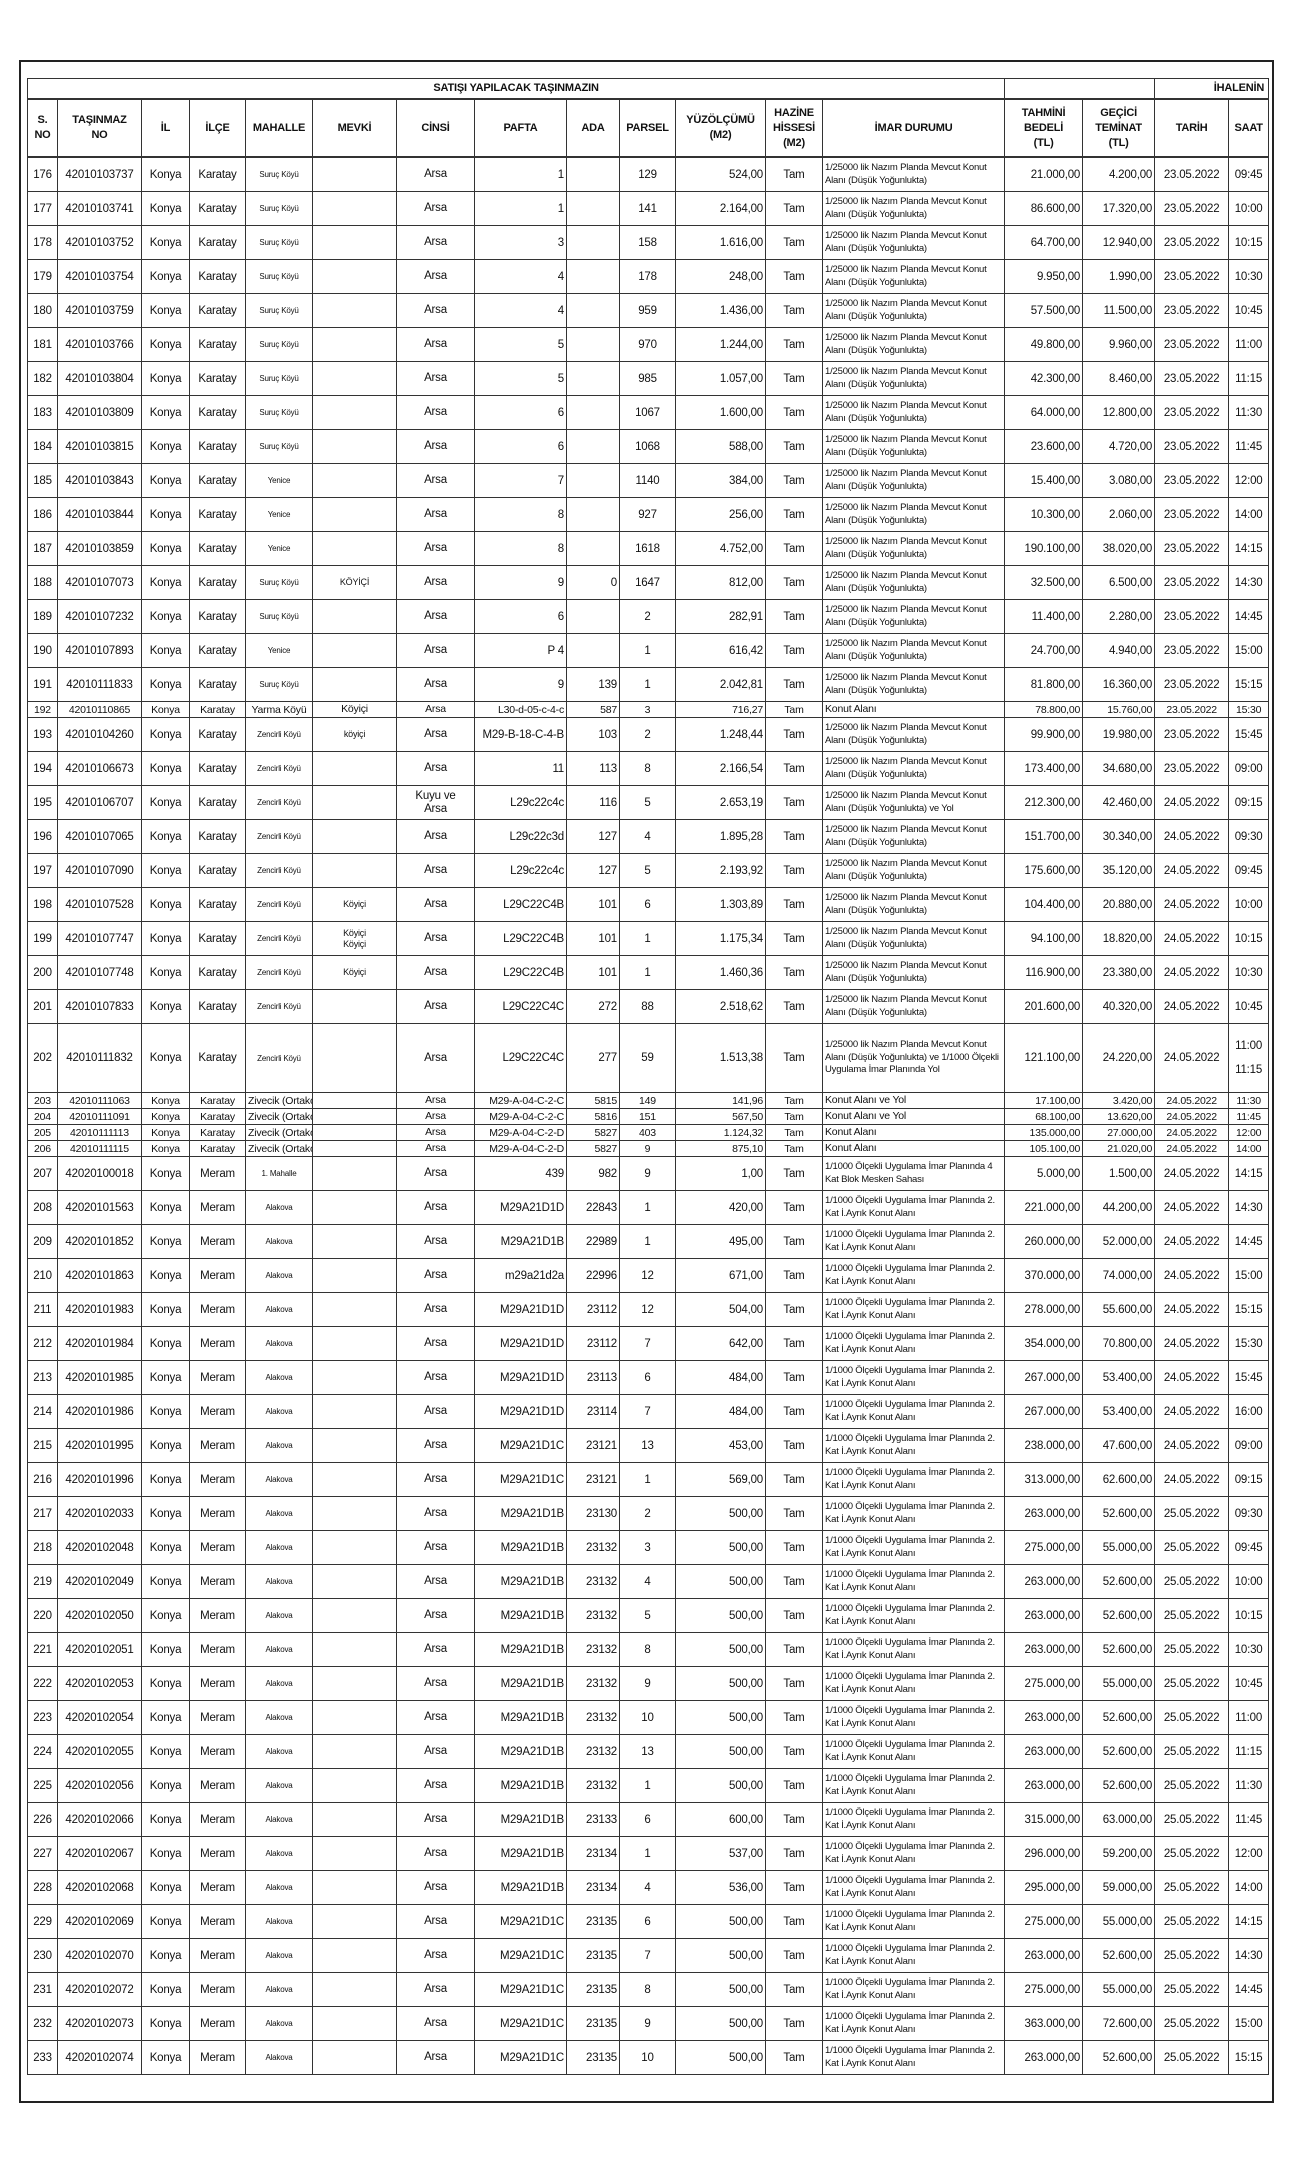 The height and width of the screenshot is (2173, 1300). Describe the element at coordinates (42, 1887) in the screenshot. I see `cell-sira-no: 228` at that location.